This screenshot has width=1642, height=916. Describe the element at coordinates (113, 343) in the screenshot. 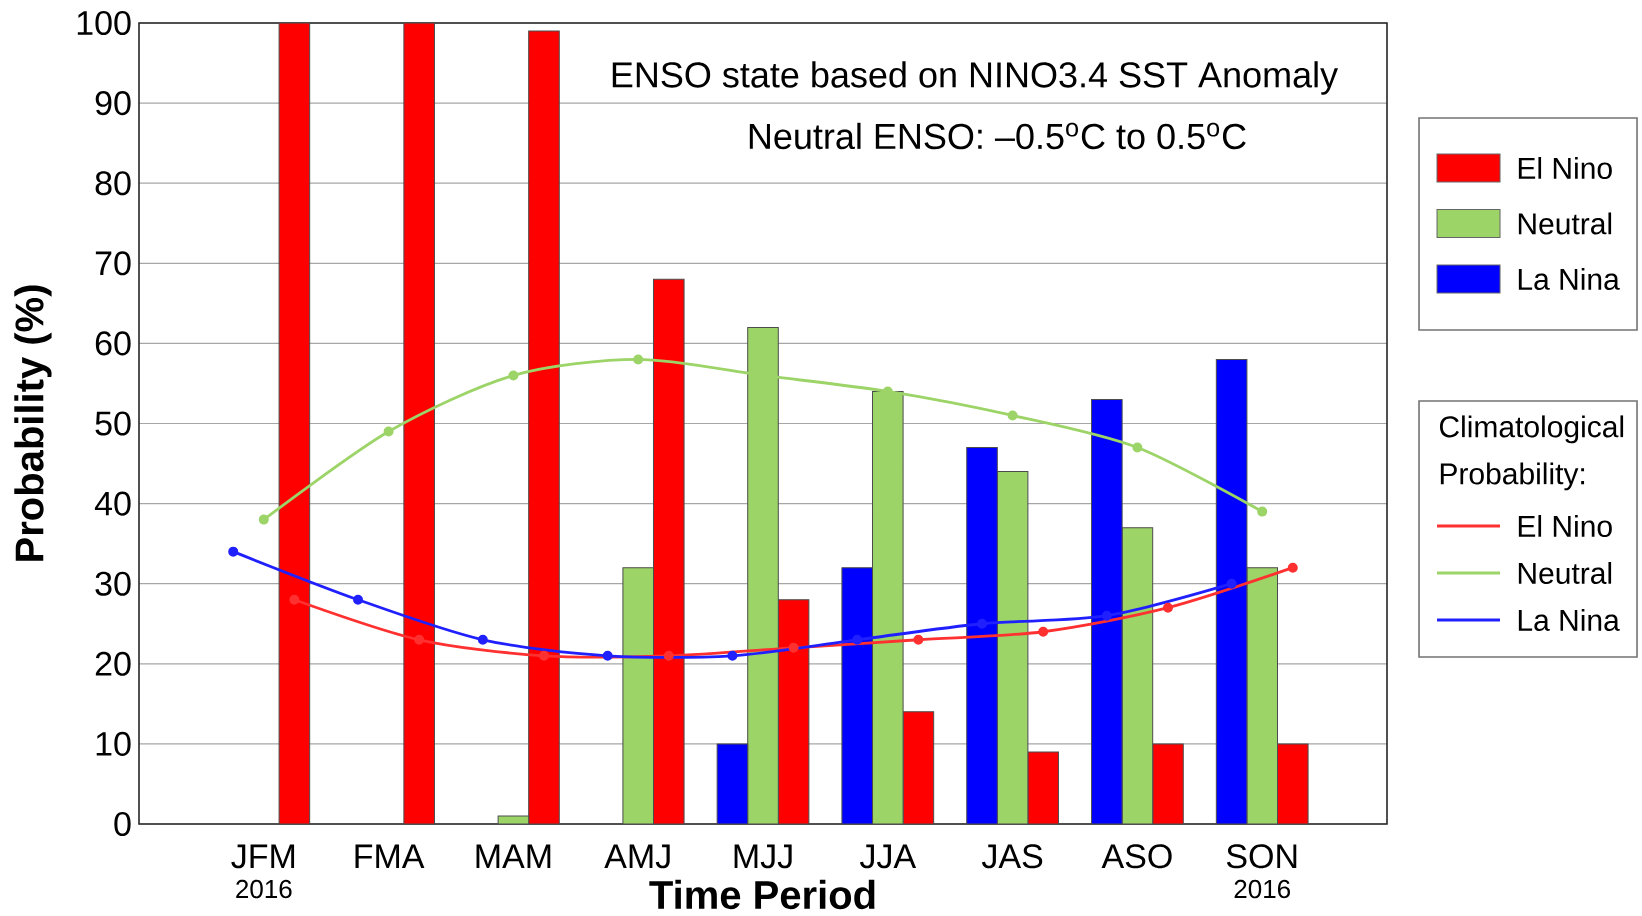

I see `y-tick-label: 60` at that location.